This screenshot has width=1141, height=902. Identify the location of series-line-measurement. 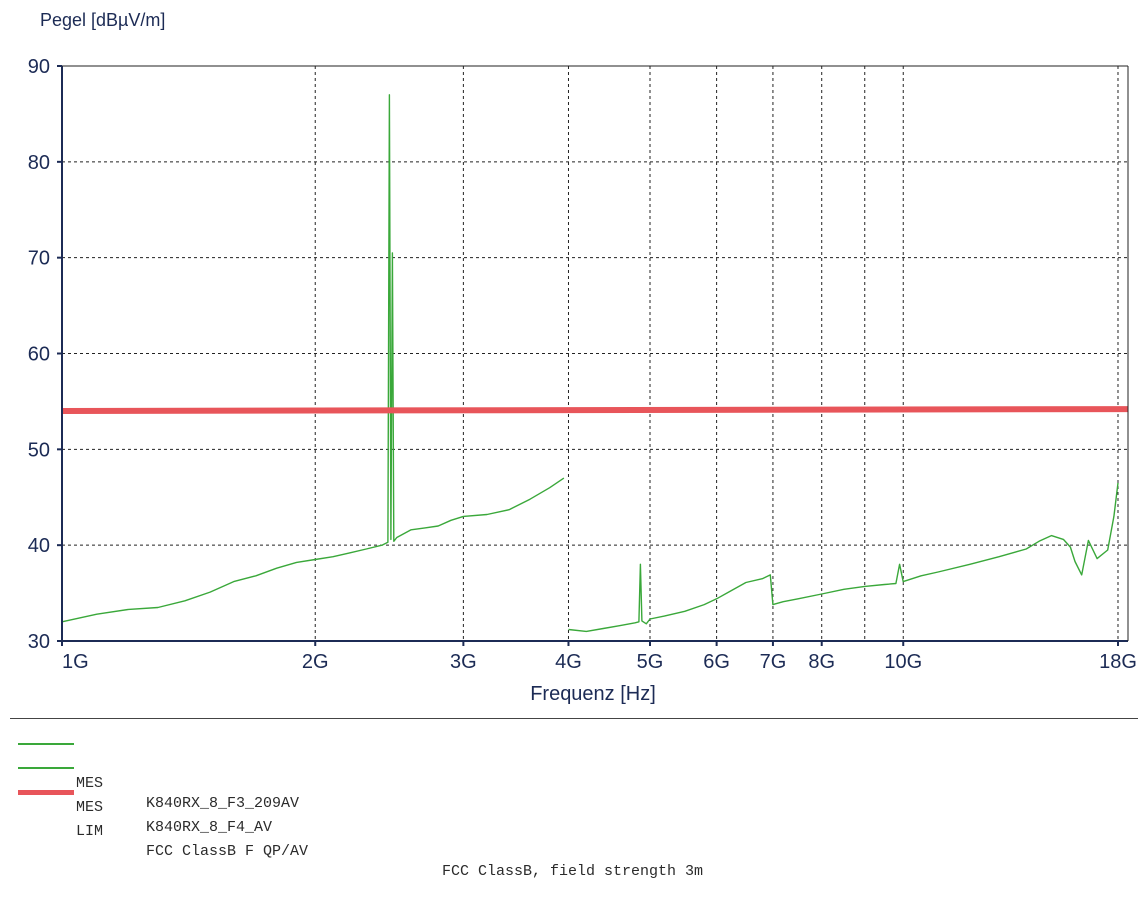
(843, 557).